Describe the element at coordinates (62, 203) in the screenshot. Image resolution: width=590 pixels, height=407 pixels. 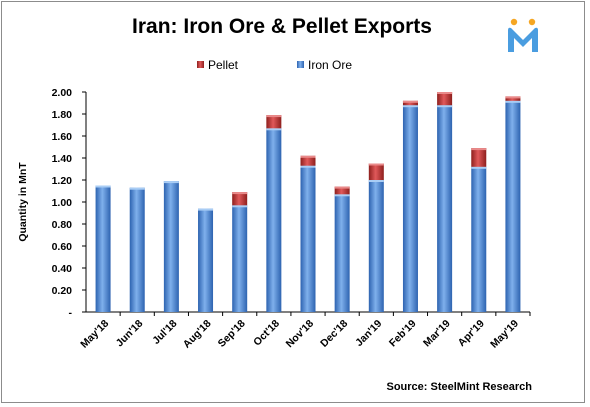
I see `y-tick-label: 1.00` at that location.